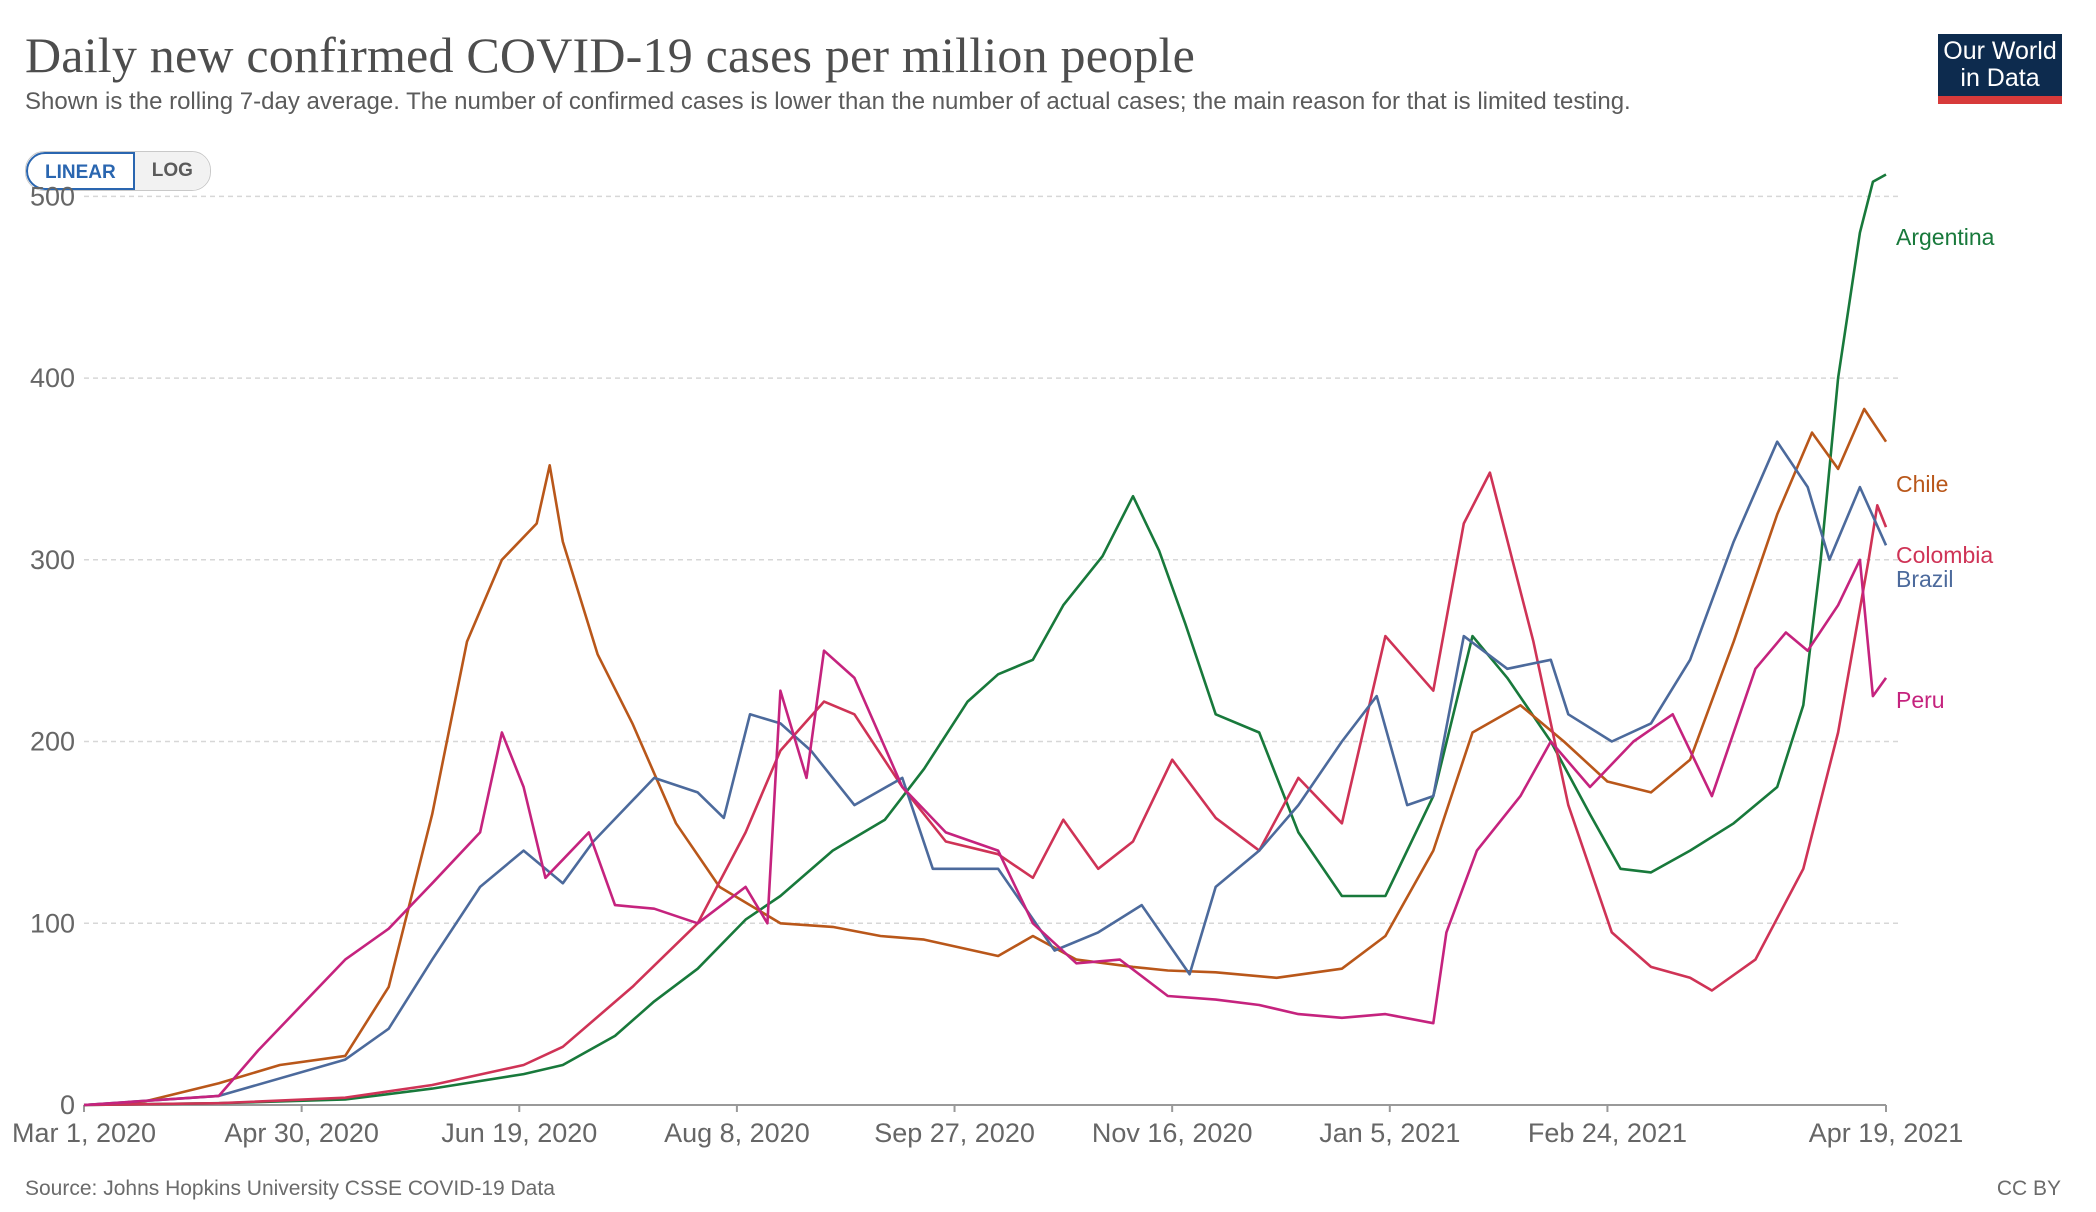 Image resolution: width=2096 pixels, height=1212 pixels. Describe the element at coordinates (1945, 237) in the screenshot. I see `series-label-argentina: Argentina` at that location.